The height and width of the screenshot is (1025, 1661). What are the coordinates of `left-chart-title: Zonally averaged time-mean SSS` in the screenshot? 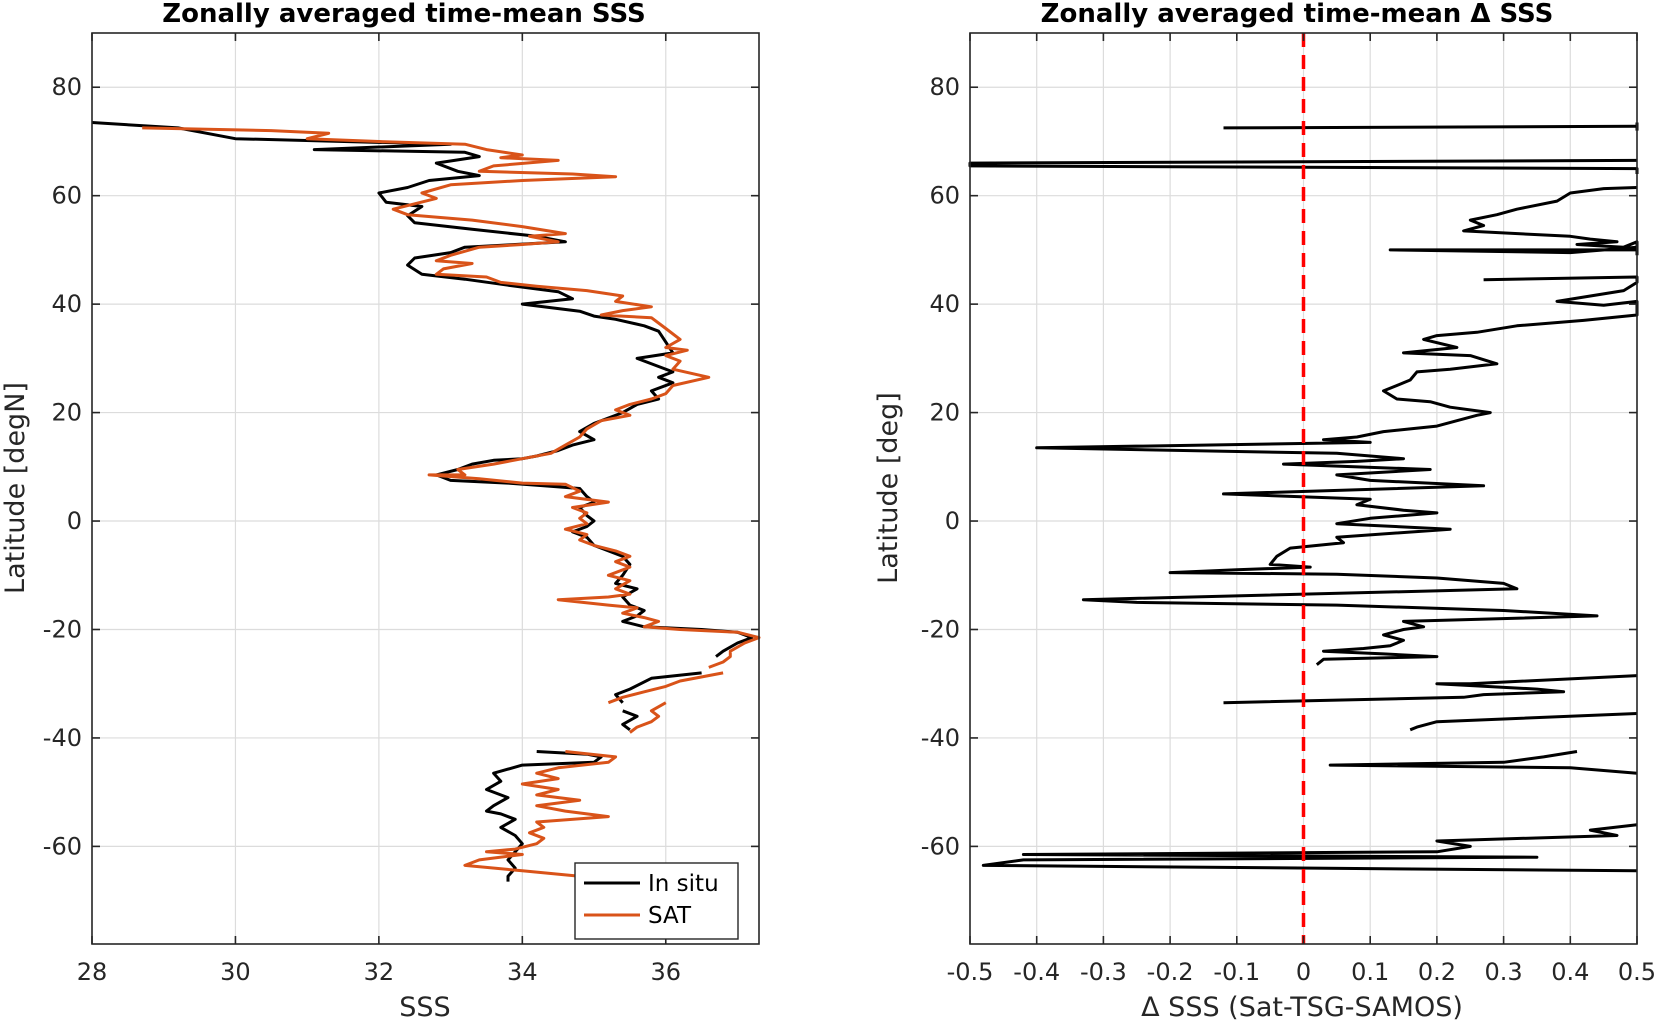 It's located at (404, 14).